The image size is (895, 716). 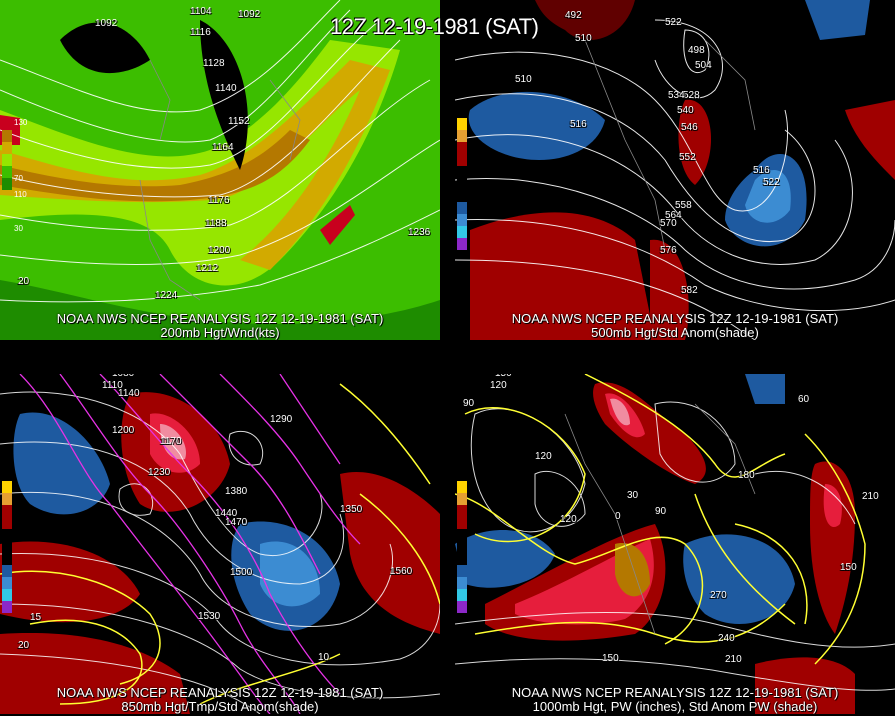 What do you see at coordinates (718, 595) in the screenshot?
I see `contour-label: 270` at bounding box center [718, 595].